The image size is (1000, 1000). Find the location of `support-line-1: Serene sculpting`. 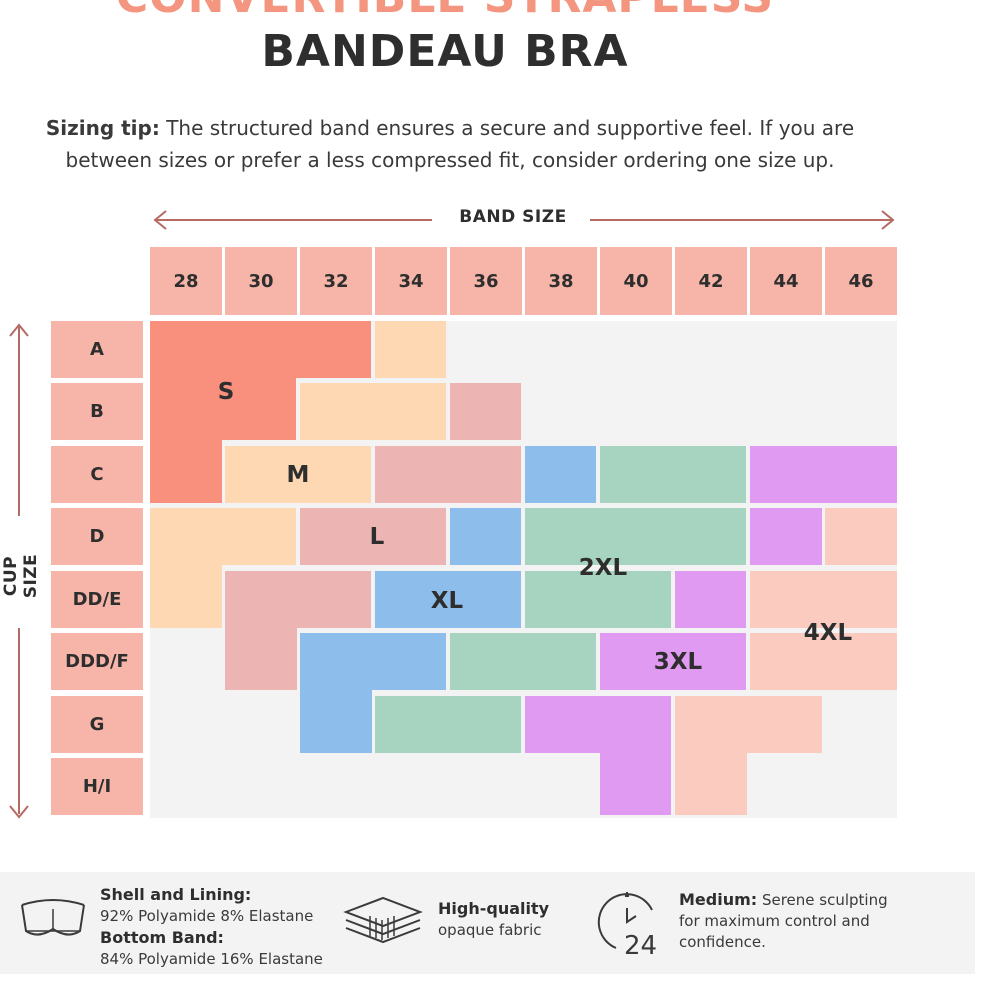

support-line-1: Serene sculpting is located at coordinates (824, 900).